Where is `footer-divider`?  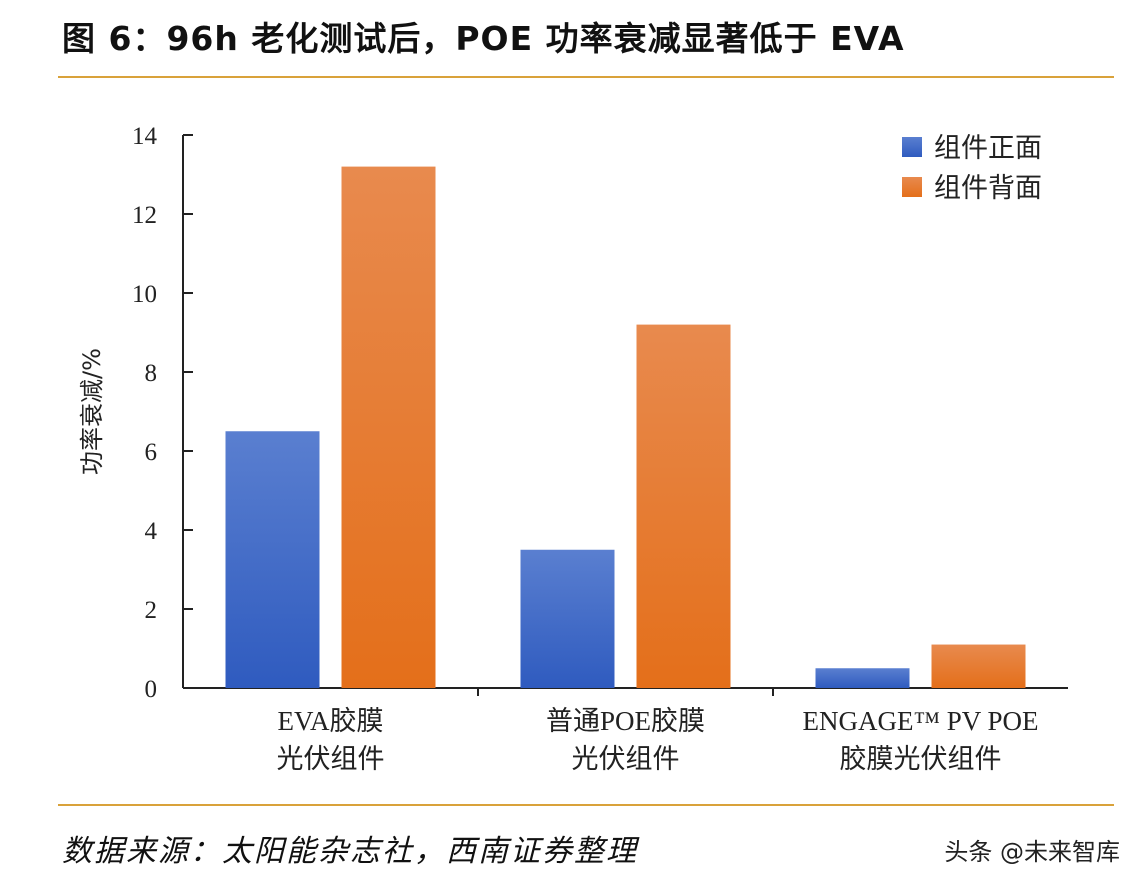 footer-divider is located at coordinates (586, 805).